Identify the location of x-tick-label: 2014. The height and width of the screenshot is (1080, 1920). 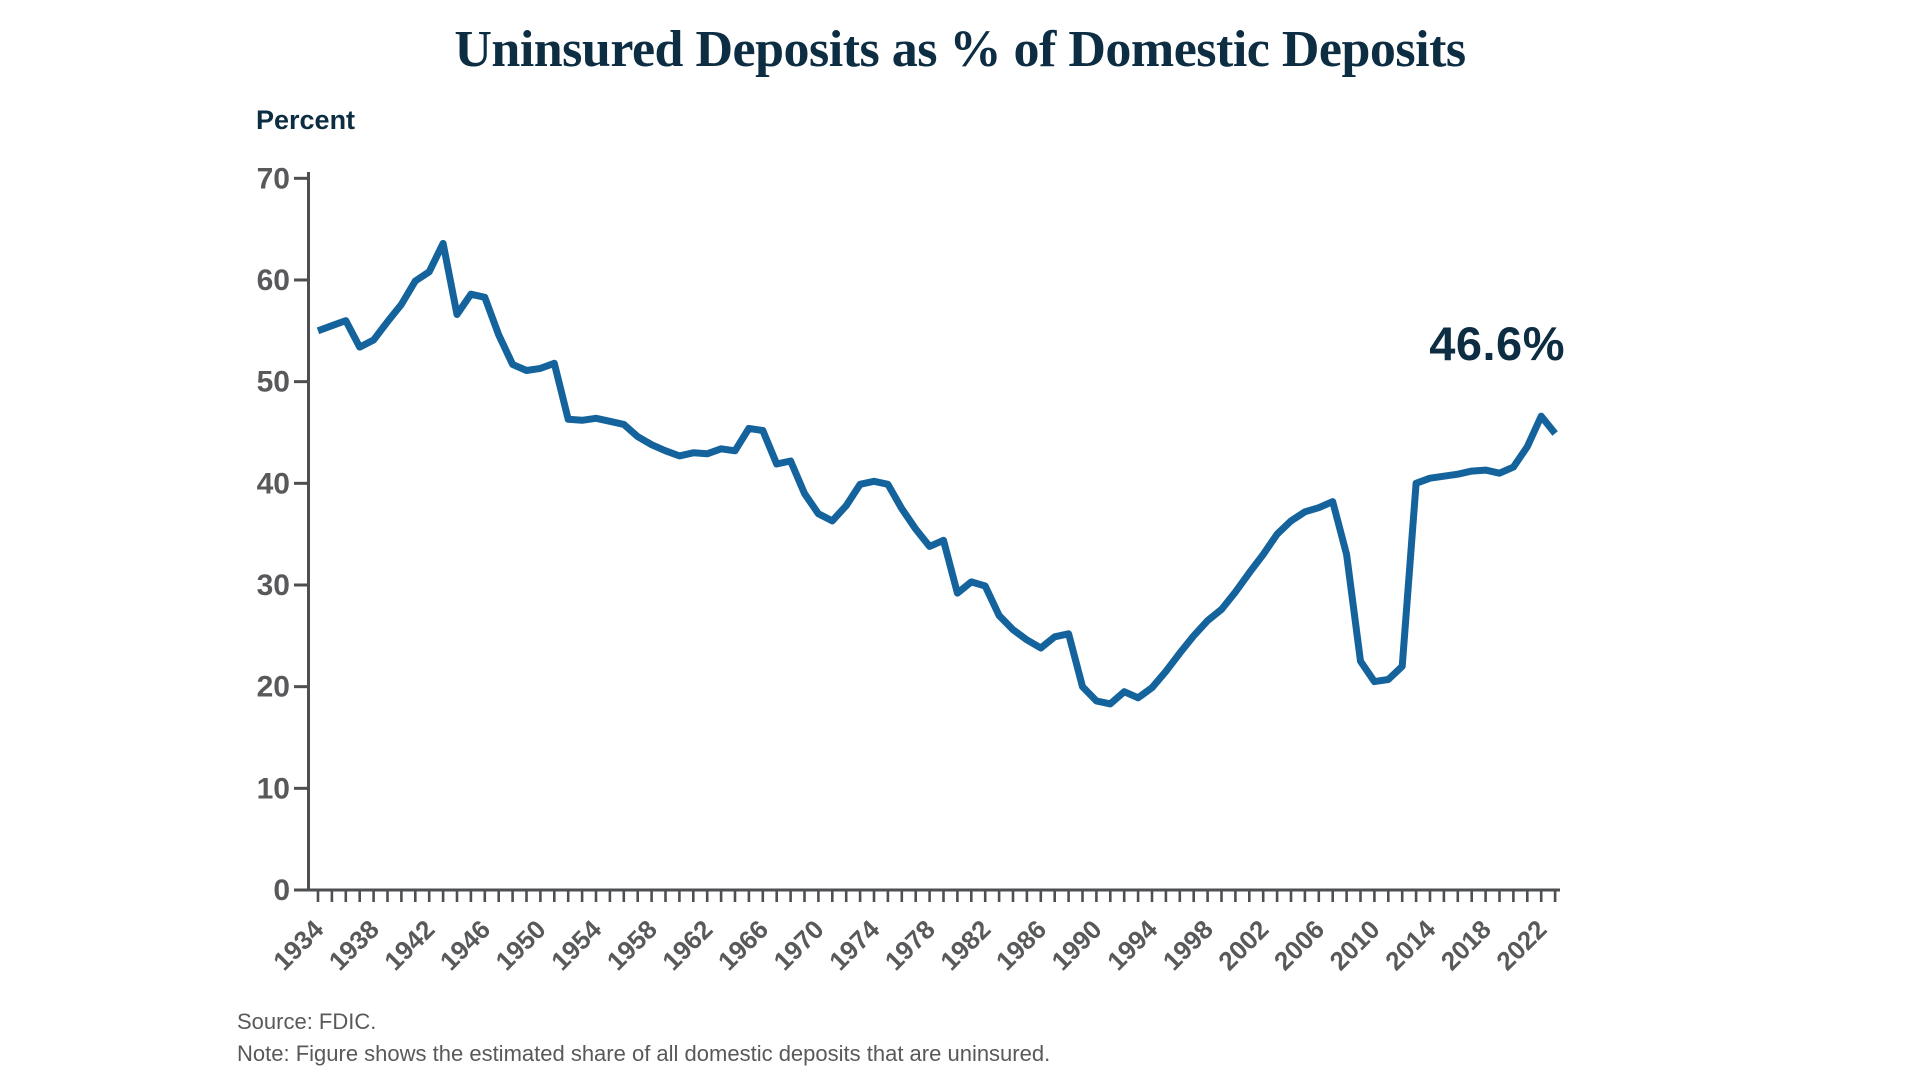
(1410, 945).